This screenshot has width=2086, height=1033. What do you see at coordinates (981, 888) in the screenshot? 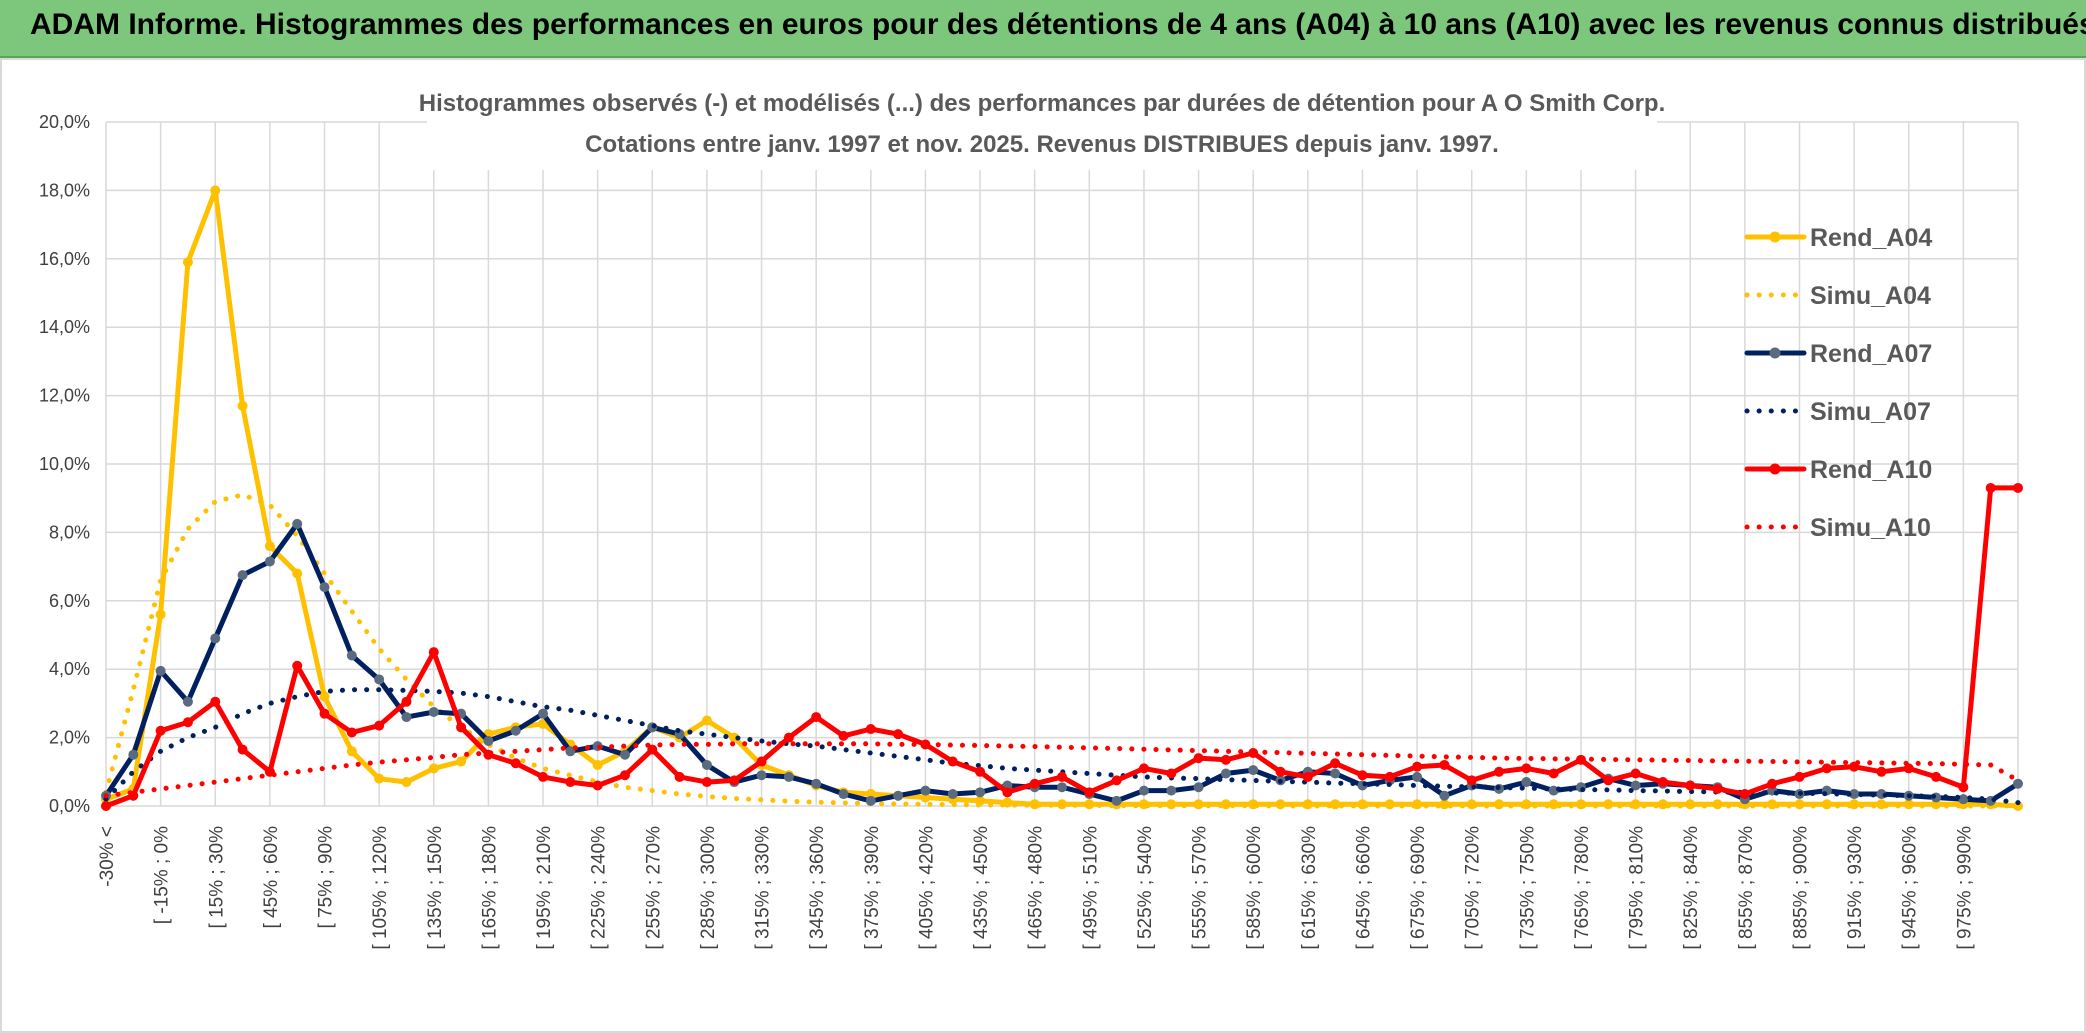
I see `x-tick-label: [ 435% ; 450%` at bounding box center [981, 888].